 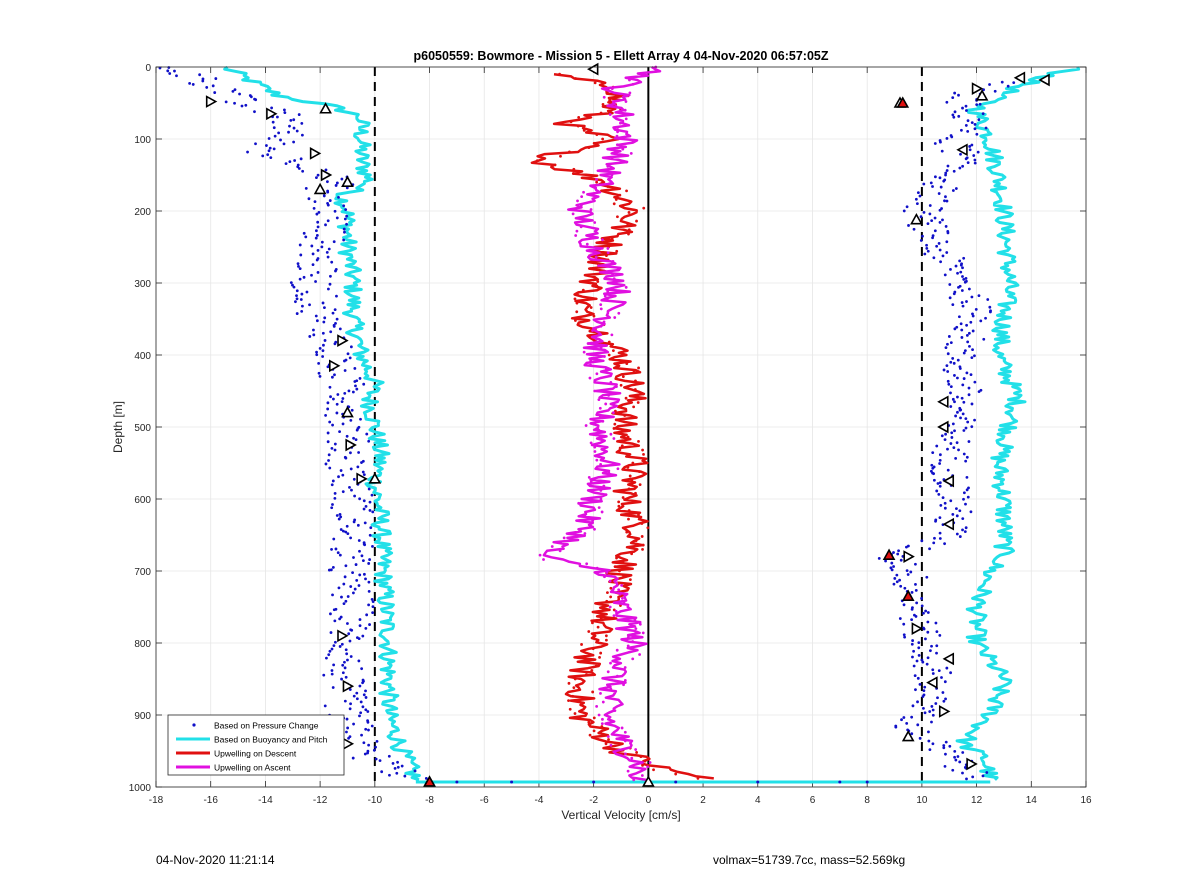 What do you see at coordinates (1018, 423) in the screenshot?
I see `based-on-buoyancy-and-pitch-line` at bounding box center [1018, 423].